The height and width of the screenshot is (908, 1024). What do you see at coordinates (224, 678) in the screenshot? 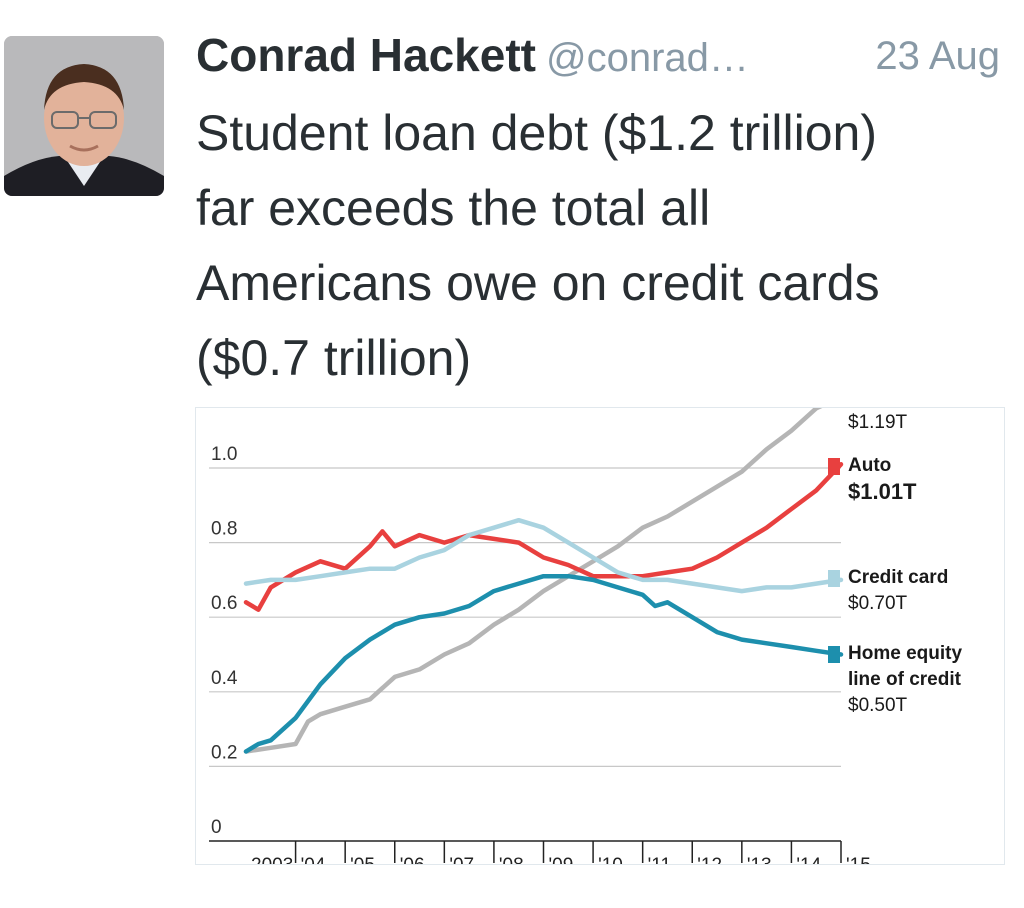
I see `y-tick-label: 0.4` at bounding box center [224, 678].